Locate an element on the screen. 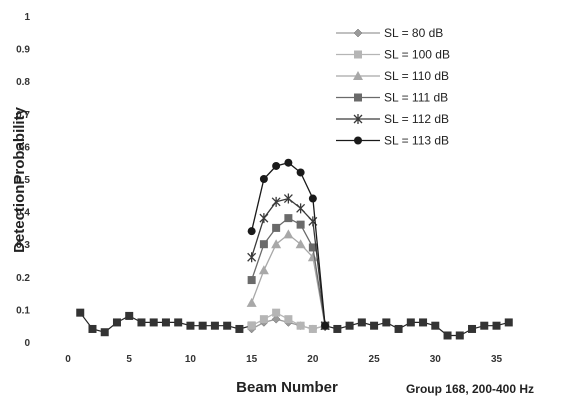 This screenshot has width=562, height=400. legend-entry: SL = 110 dB is located at coordinates (392, 76).